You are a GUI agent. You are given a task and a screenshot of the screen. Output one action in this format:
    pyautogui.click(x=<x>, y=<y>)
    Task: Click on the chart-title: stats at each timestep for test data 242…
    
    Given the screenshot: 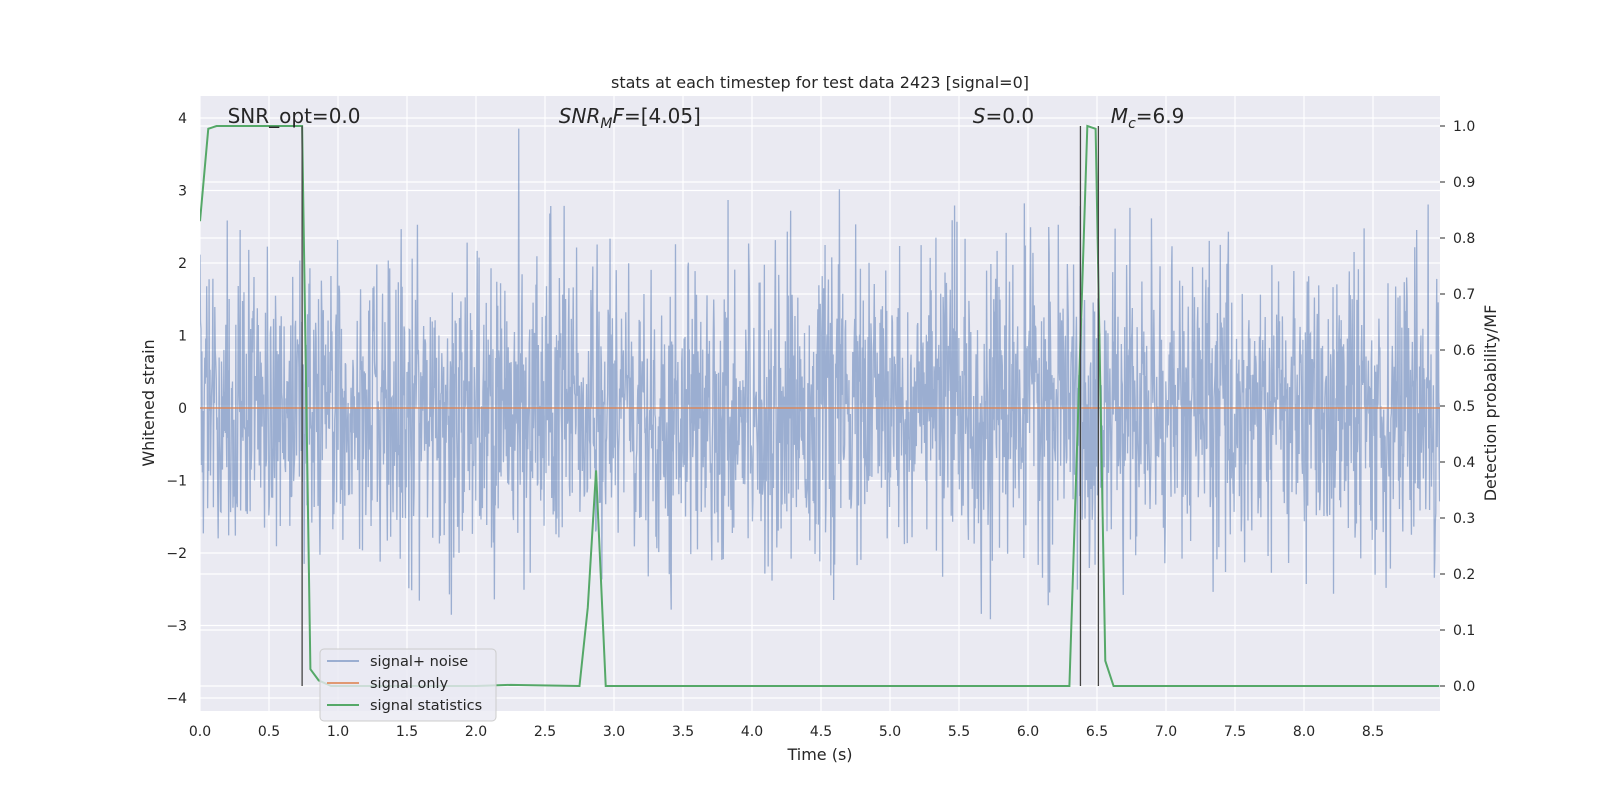 What is the action you would take?
    pyautogui.click(x=820, y=82)
    